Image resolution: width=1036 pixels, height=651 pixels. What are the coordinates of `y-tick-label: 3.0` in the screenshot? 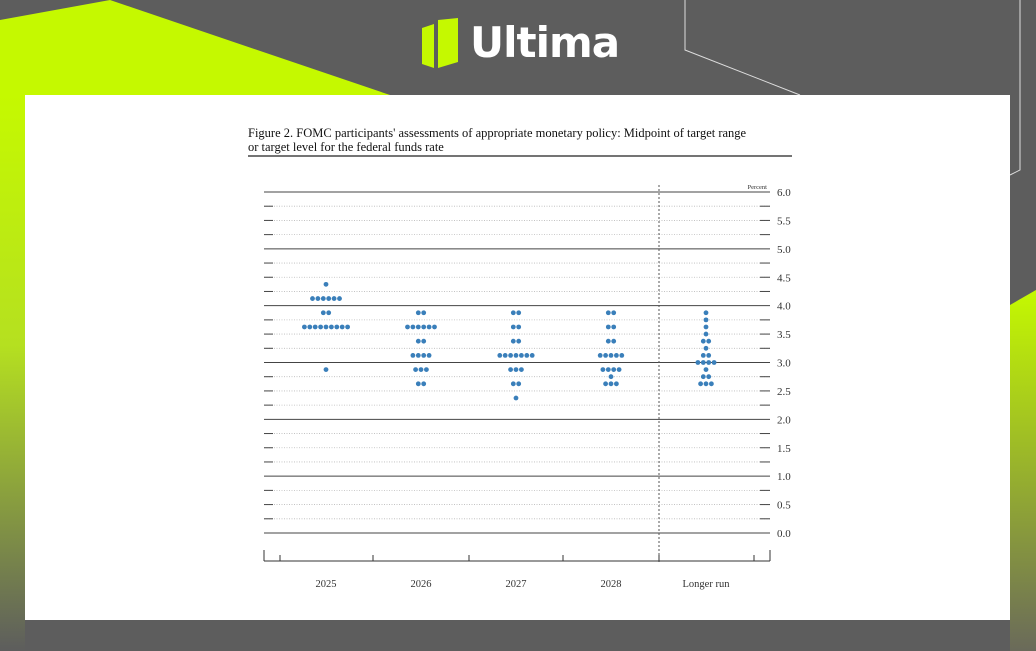 It's located at (784, 364).